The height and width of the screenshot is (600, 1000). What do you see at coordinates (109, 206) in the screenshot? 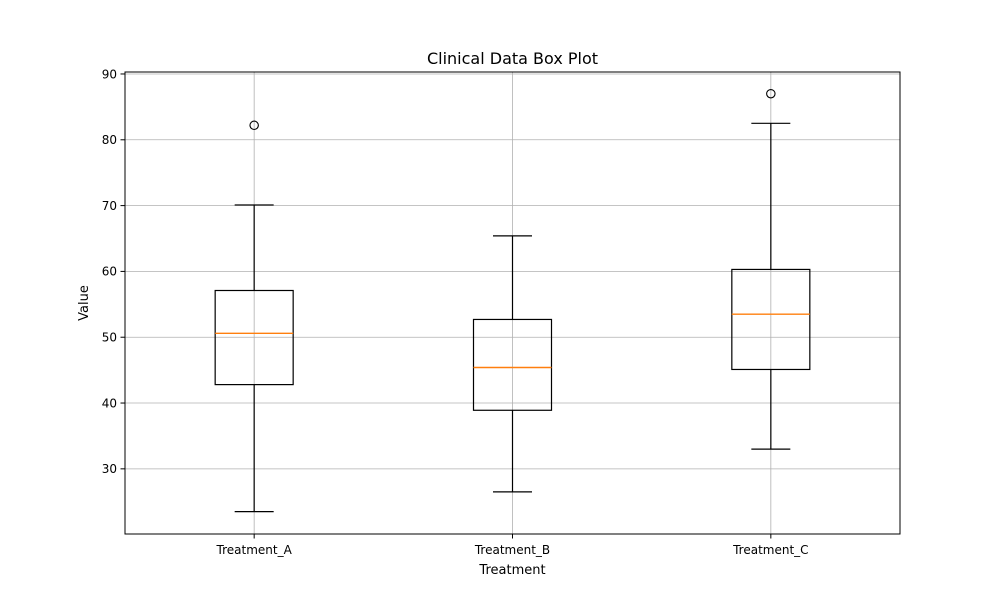
I see `y-tick-label: 70` at bounding box center [109, 206].